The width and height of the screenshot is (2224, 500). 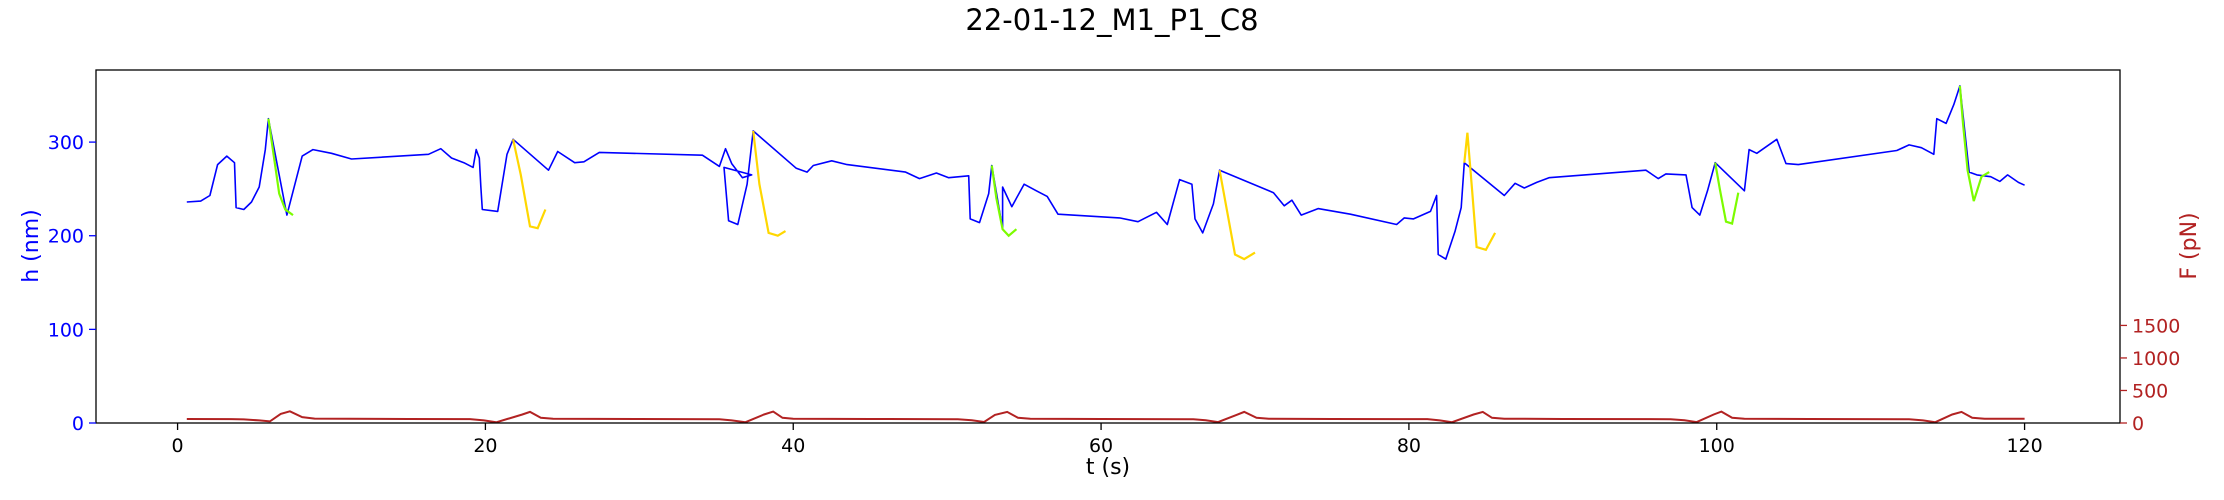 I want to click on left-y-tick-label: 200, so click(x=66, y=237).